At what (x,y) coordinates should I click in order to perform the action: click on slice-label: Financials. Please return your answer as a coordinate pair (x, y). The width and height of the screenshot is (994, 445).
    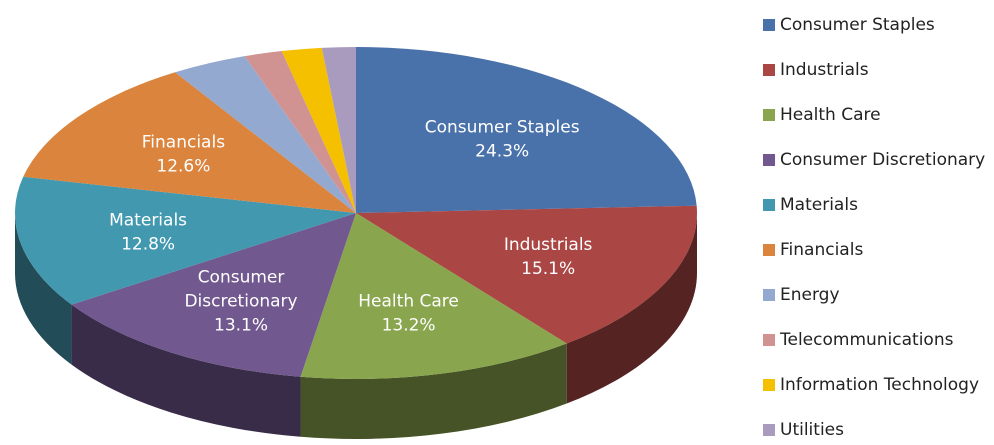
    Looking at the image, I should click on (183, 143).